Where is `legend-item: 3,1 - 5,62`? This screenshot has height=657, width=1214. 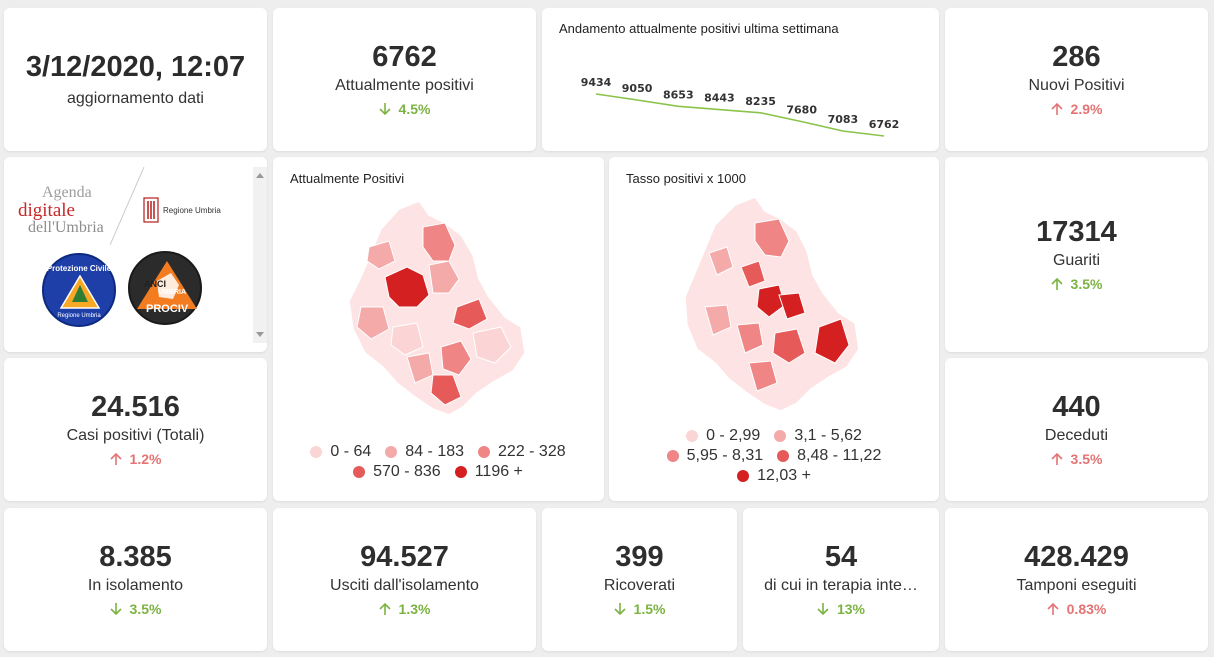 legend-item: 3,1 - 5,62 is located at coordinates (818, 436).